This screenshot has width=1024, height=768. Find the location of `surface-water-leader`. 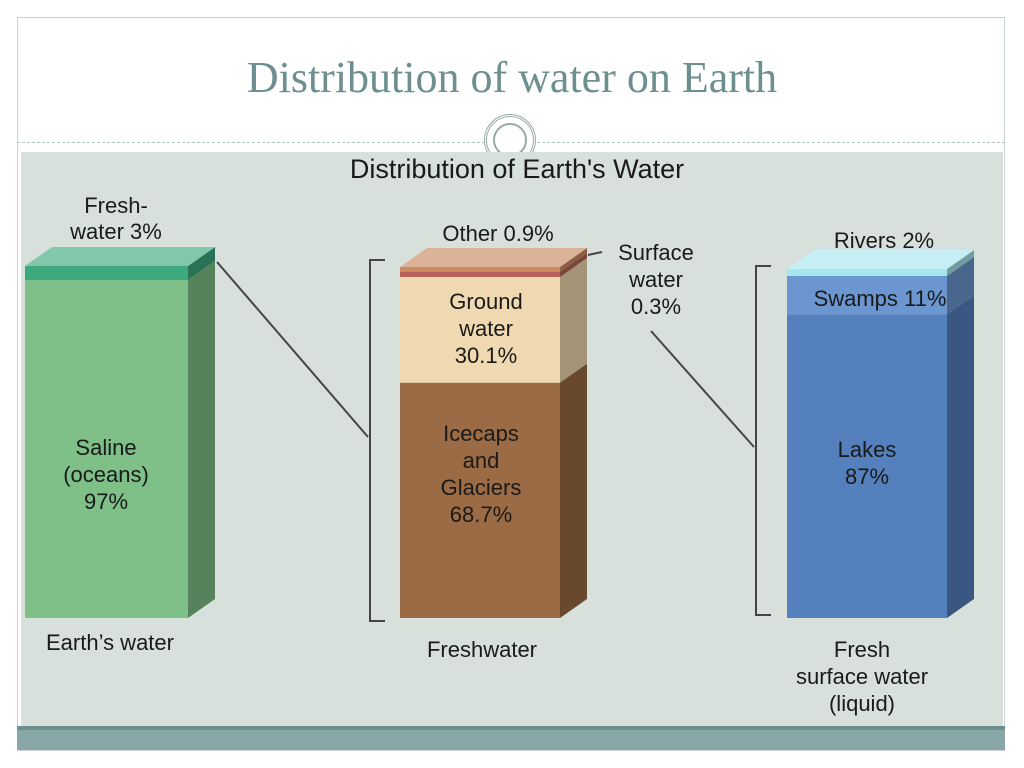

surface-water-leader is located at coordinates (595, 253).